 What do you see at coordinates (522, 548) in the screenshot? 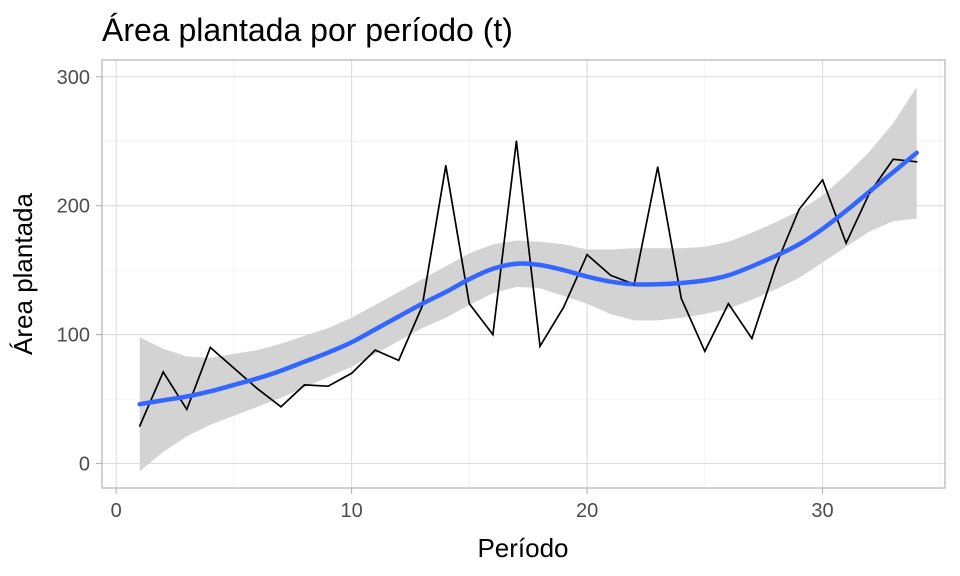
I see `x-axis-title: Período` at bounding box center [522, 548].